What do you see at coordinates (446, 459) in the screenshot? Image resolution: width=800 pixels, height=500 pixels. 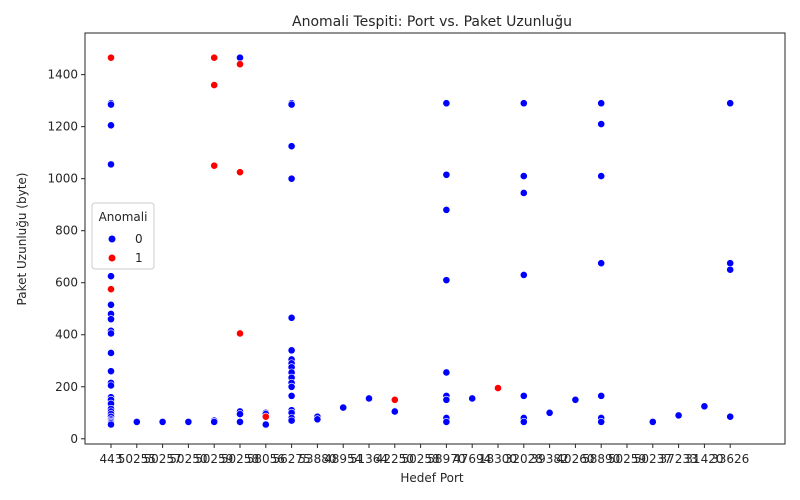 I see `x-tick-label: 58970` at bounding box center [446, 459].